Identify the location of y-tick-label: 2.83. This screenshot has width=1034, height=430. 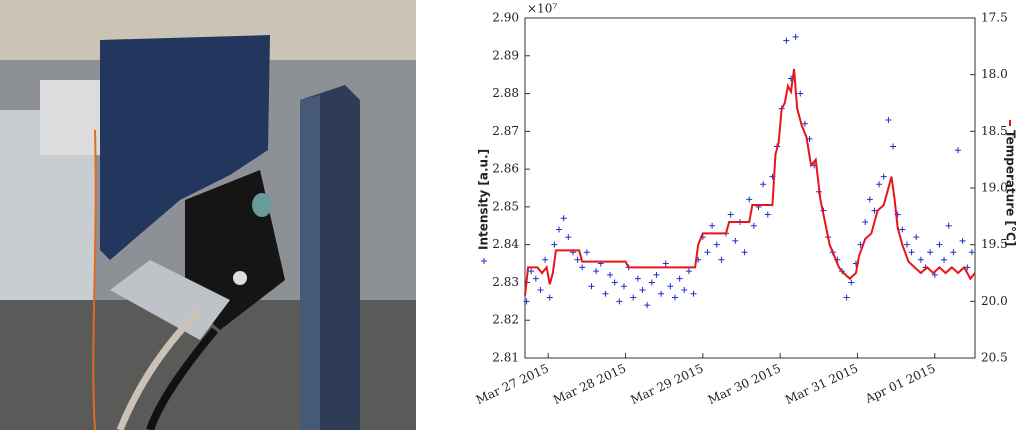
(505, 282).